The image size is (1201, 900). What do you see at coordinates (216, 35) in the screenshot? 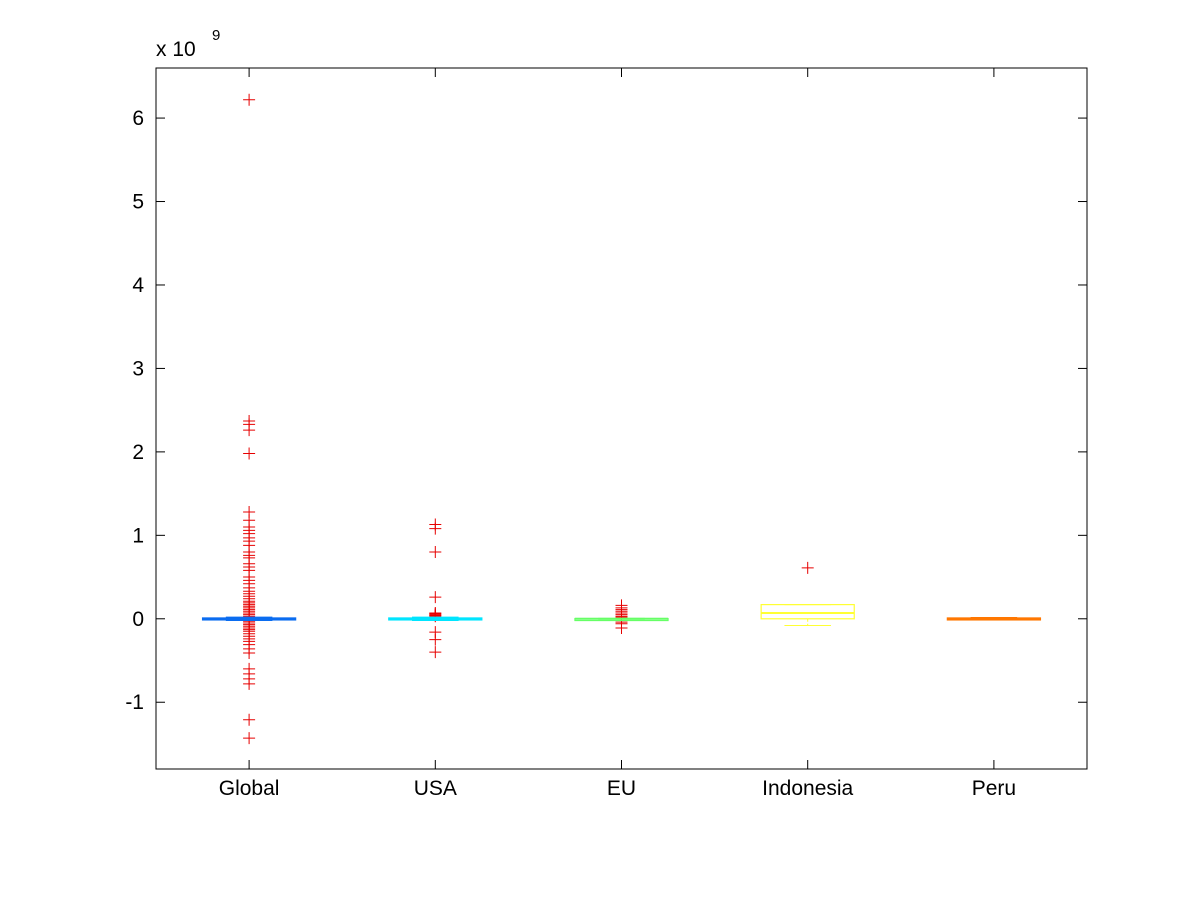
I see `y-scale-exponent: 9` at bounding box center [216, 35].